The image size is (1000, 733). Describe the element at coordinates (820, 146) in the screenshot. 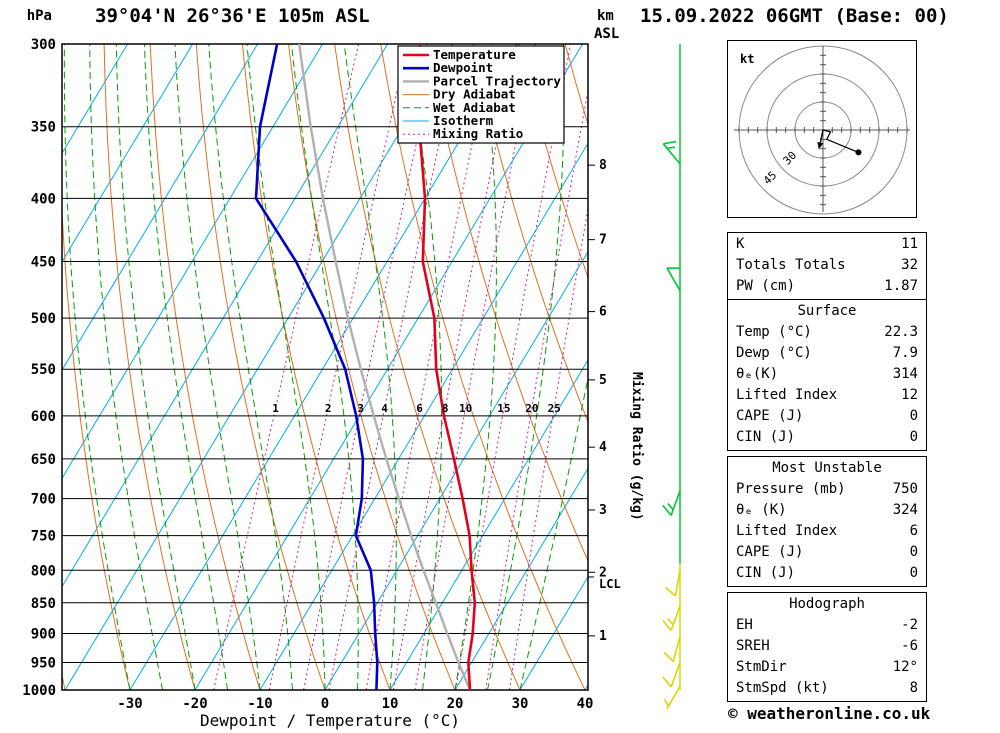

I see `storm-motion-arrowhead` at that location.